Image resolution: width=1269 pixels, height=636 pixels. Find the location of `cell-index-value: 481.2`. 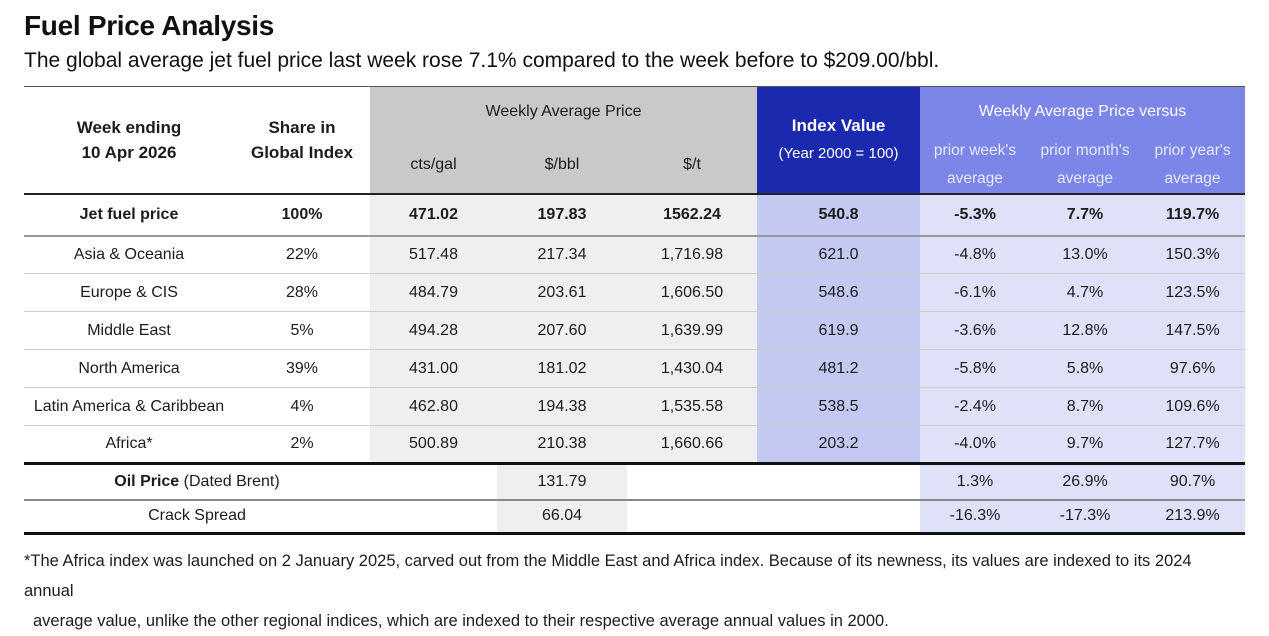

cell-index-value: 481.2 is located at coordinates (839, 368).